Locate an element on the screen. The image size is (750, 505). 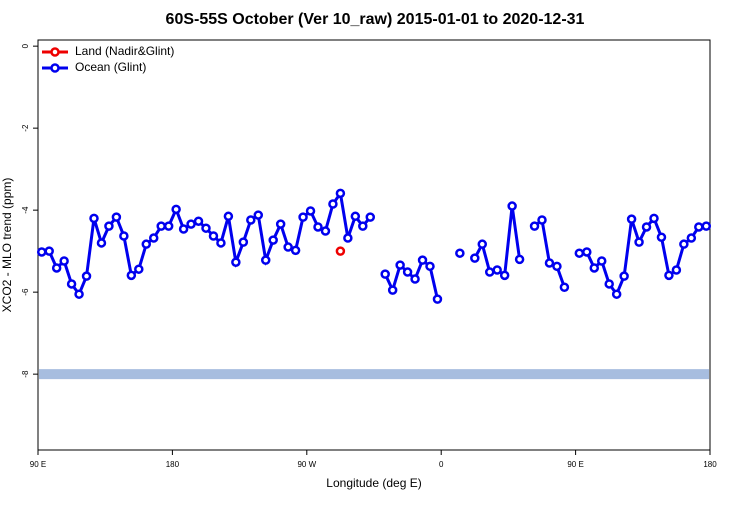
legend-label: Land (Nadir&Glint) is located at coordinates (124, 51).